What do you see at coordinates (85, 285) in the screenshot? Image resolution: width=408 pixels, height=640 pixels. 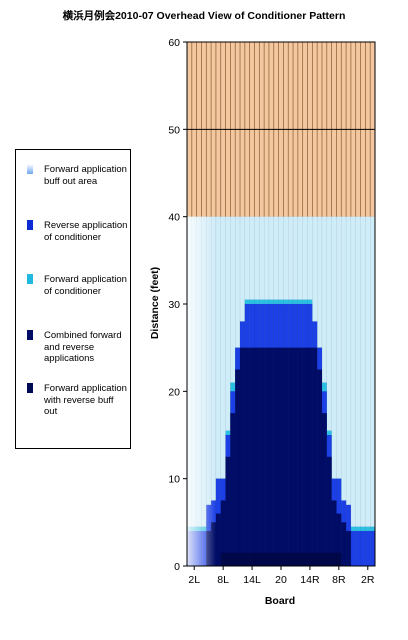 I see `legend-label: Forward application of conditioner` at bounding box center [85, 285].